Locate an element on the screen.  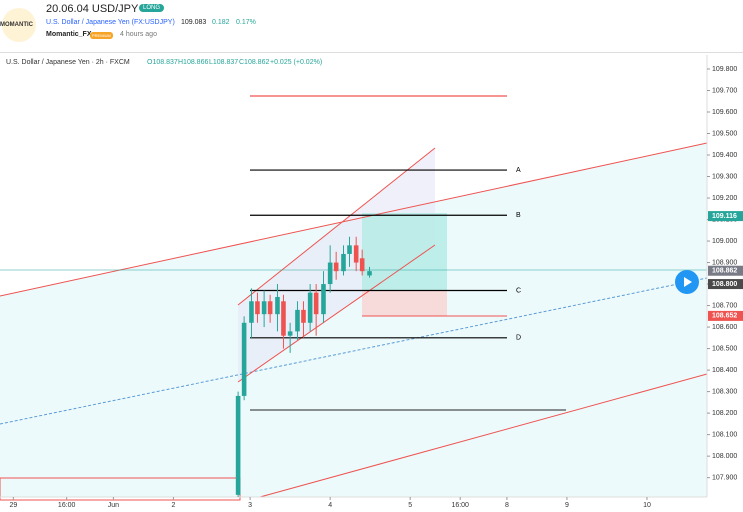
price-tag-label: 108.800 is located at coordinates (724, 284).